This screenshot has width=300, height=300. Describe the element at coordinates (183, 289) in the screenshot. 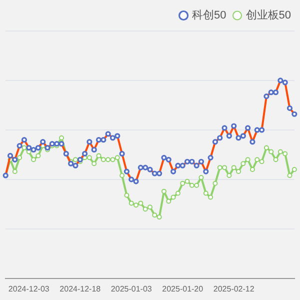

I see `x-tick-label: 2025-01-20` at that location.